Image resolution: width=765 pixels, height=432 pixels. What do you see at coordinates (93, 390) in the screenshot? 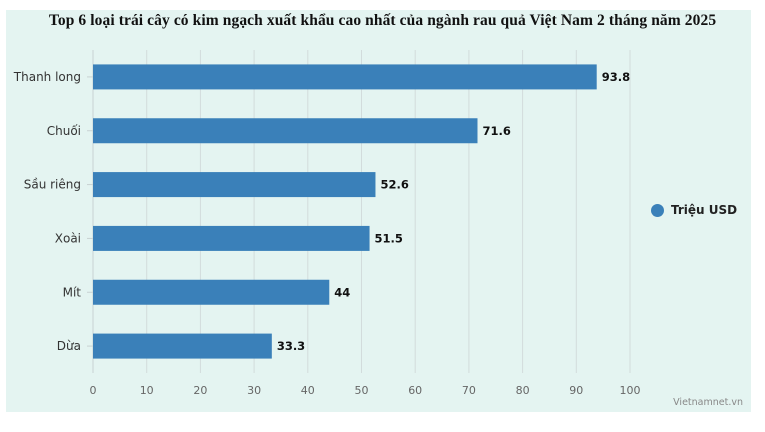
I see `x-tick-0: 0` at bounding box center [93, 390].